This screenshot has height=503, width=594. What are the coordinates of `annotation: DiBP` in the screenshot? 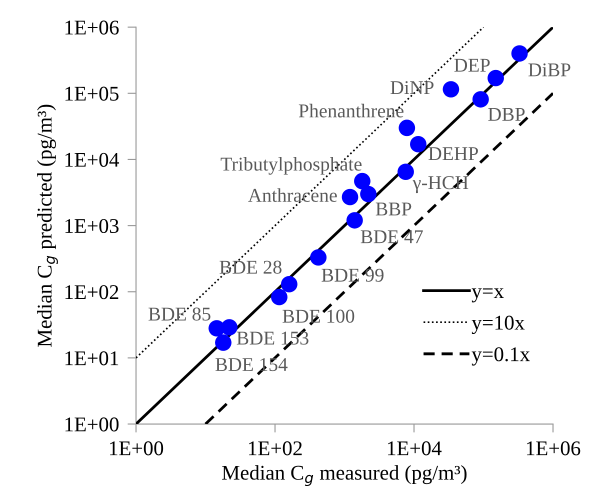 It's located at (549, 69).